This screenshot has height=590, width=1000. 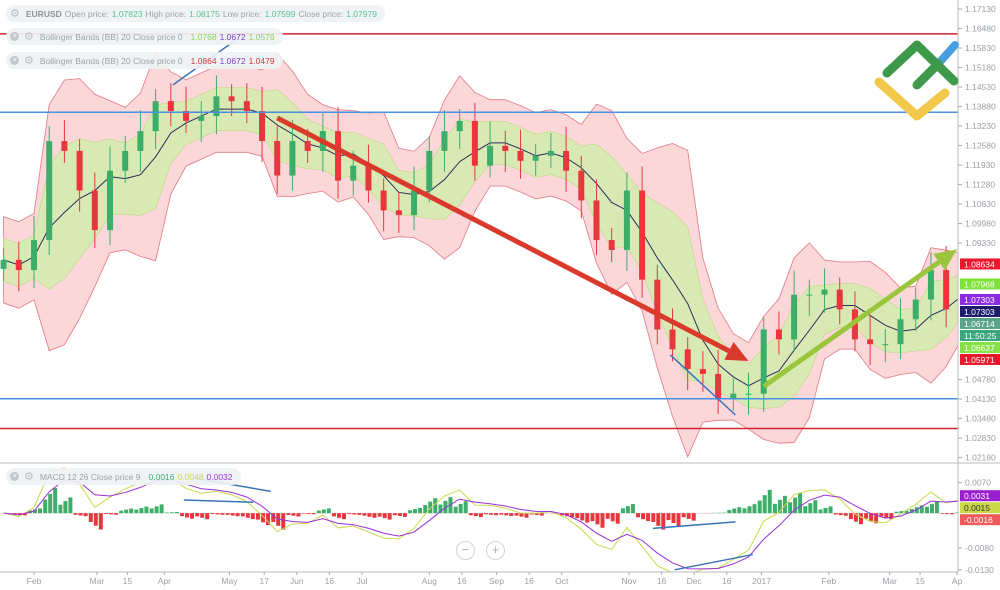 What do you see at coordinates (462, 581) in the screenshot?
I see `time-tick-label: 16` at bounding box center [462, 581].